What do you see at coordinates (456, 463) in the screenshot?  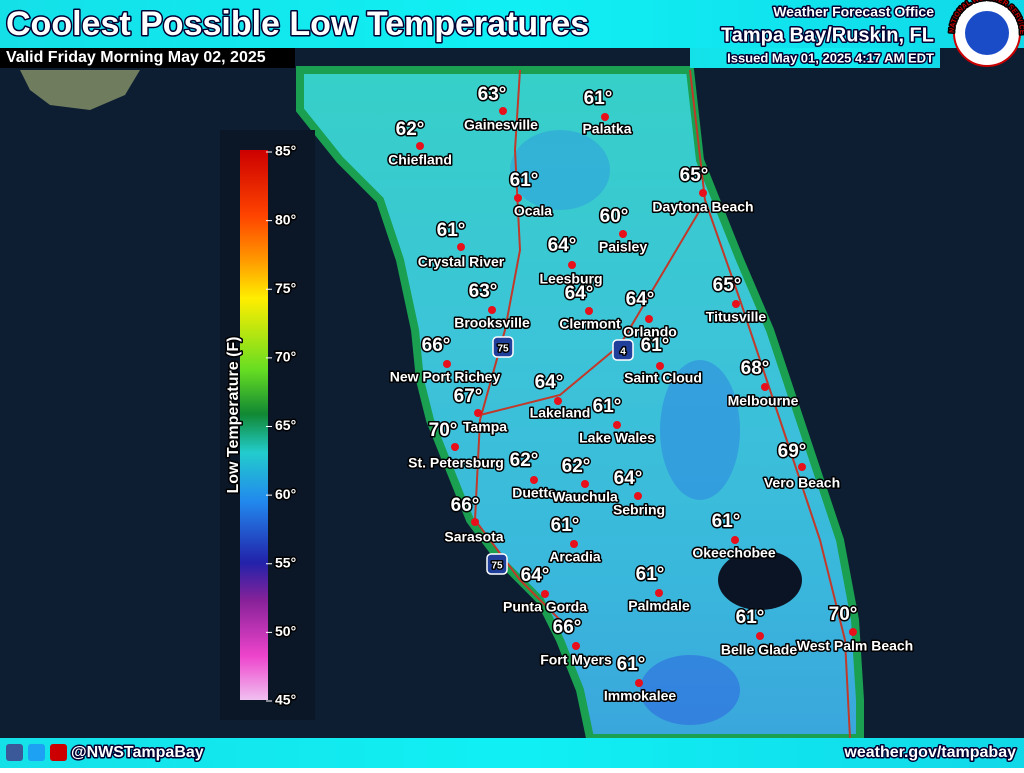 I see `city-name: St. Petersburg` at bounding box center [456, 463].